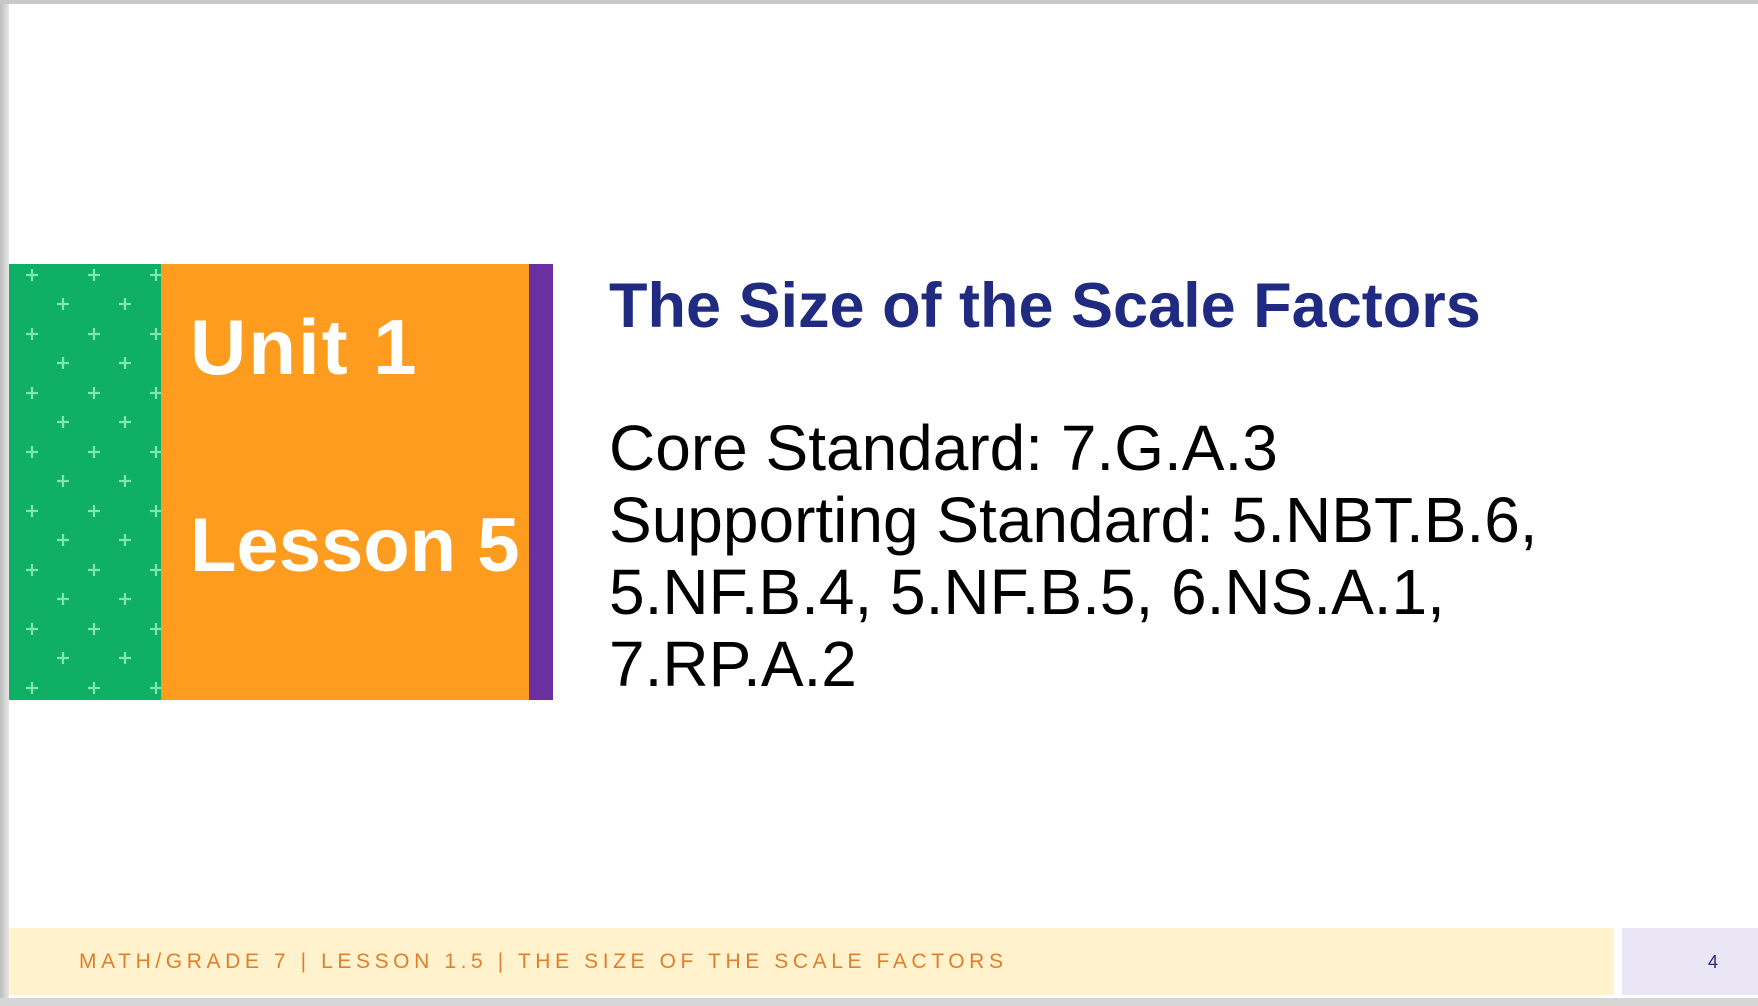 This screenshot has height=1006, width=1758. Describe the element at coordinates (943, 448) in the screenshot. I see `core-standard: Core Standard: 7.G.A.3` at that location.